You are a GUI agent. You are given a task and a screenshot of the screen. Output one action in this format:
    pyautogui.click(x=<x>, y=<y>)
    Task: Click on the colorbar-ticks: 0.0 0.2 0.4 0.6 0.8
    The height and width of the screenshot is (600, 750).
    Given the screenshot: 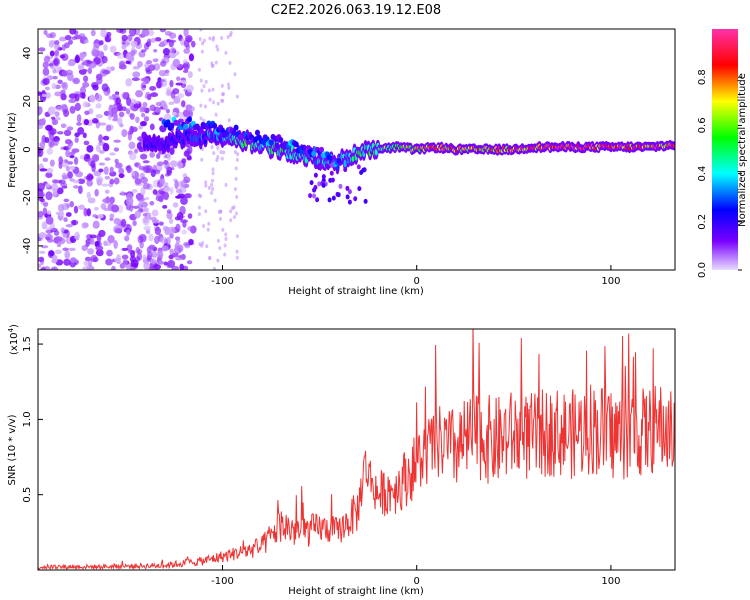 What is the action you would take?
    pyautogui.click(x=719, y=173)
    